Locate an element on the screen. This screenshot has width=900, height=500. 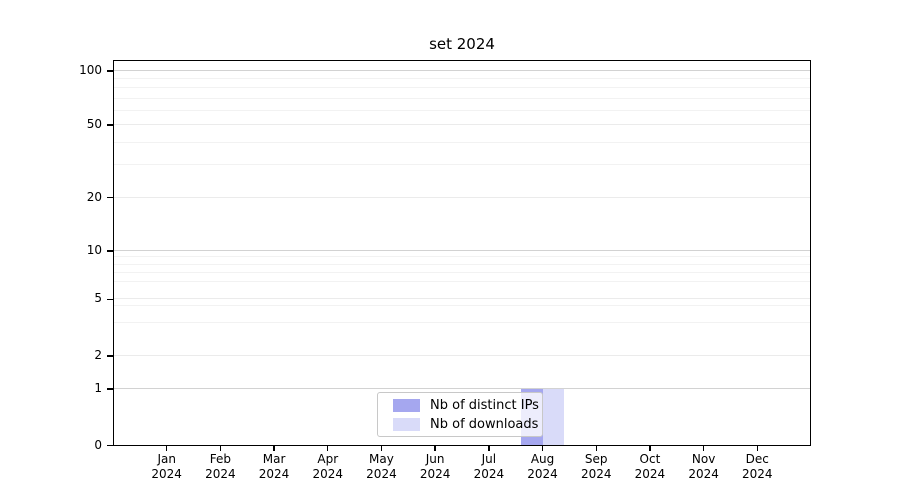
x-tick-month: Feb is located at coordinates (220, 459).